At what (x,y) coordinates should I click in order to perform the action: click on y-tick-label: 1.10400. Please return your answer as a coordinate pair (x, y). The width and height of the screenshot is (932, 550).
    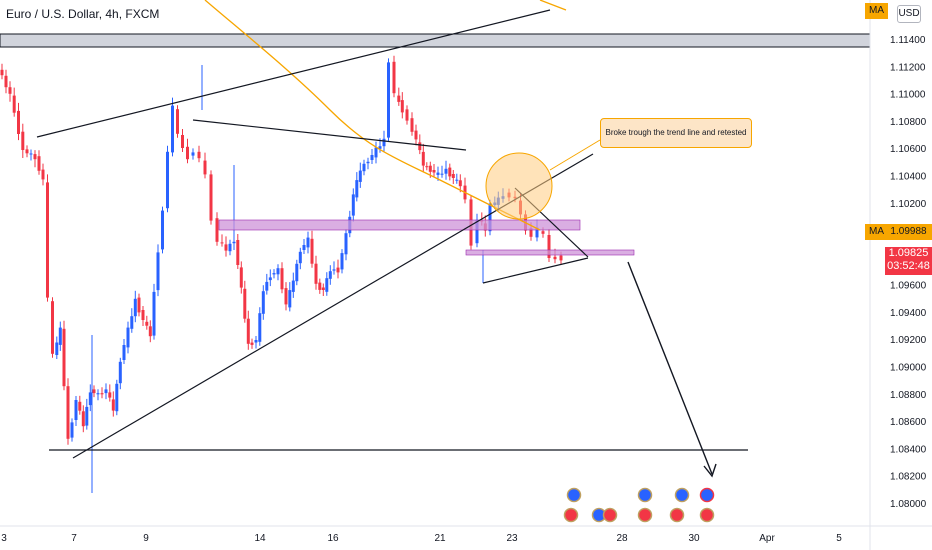
    Looking at the image, I should click on (908, 176).